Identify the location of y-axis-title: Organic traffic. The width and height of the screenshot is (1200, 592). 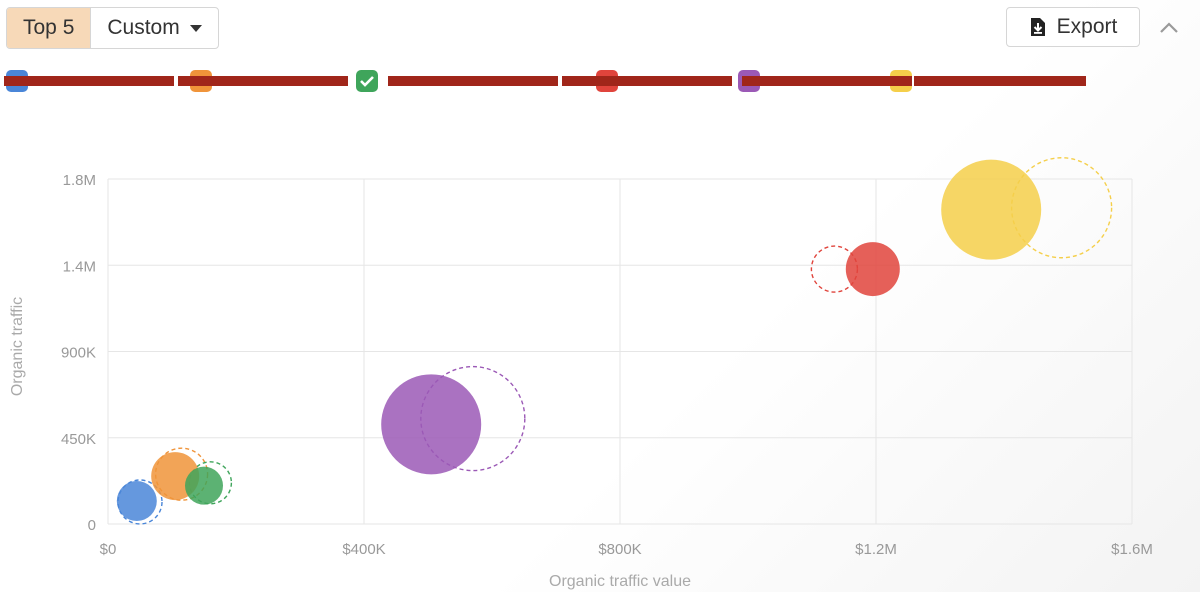
(17, 346).